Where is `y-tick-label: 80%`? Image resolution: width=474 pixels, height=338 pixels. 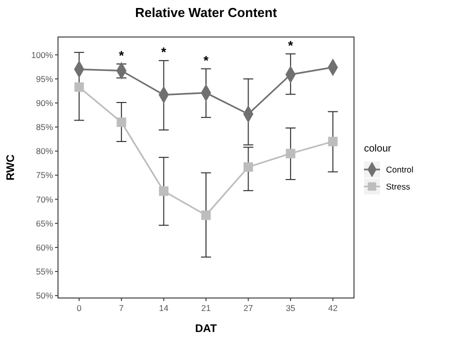
y-tick-label: 80% is located at coordinates (45, 151).